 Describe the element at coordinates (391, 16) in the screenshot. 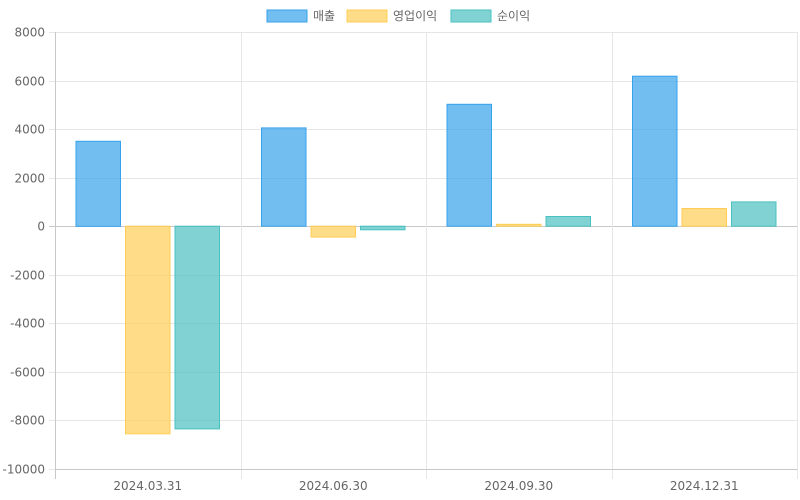

I see `legend-item-2: 영업이익` at that location.